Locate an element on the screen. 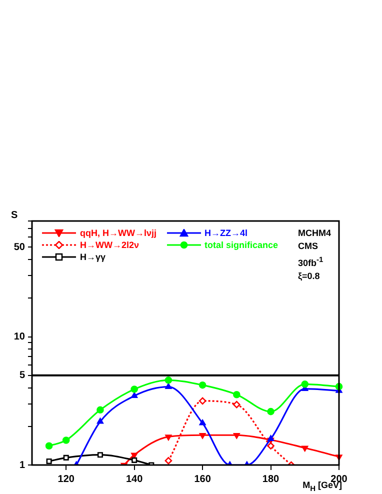 This screenshot has height=494, width=382. legend-label: total significance is located at coordinates (241, 245).